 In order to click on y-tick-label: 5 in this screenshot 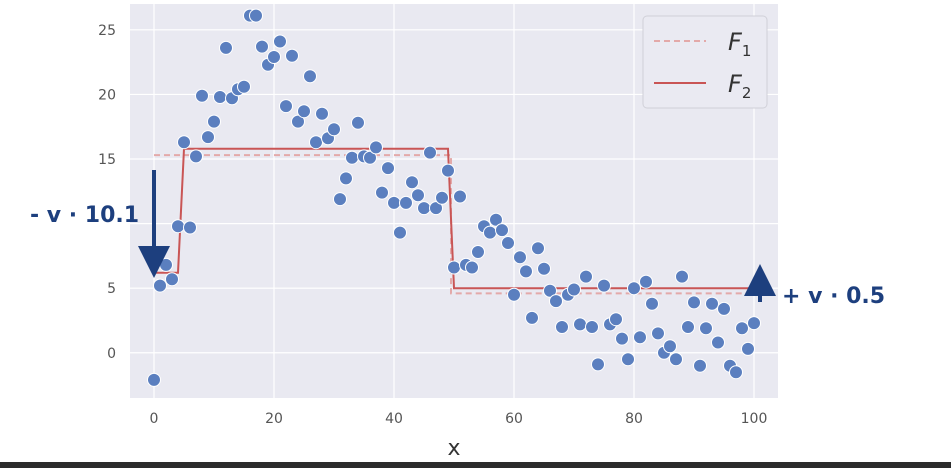, I will do `click(111, 289)`.